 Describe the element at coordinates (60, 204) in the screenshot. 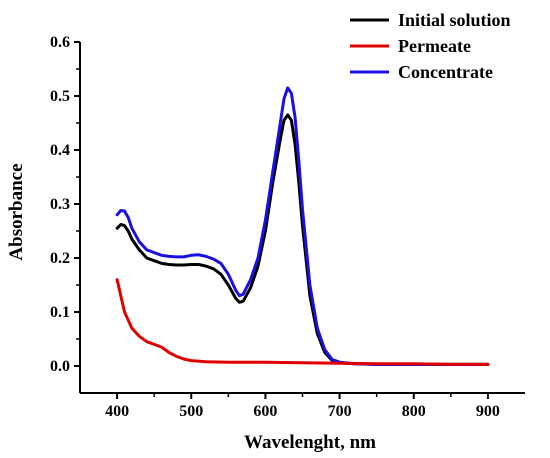

I see `y-tick-label: 0.3` at that location.